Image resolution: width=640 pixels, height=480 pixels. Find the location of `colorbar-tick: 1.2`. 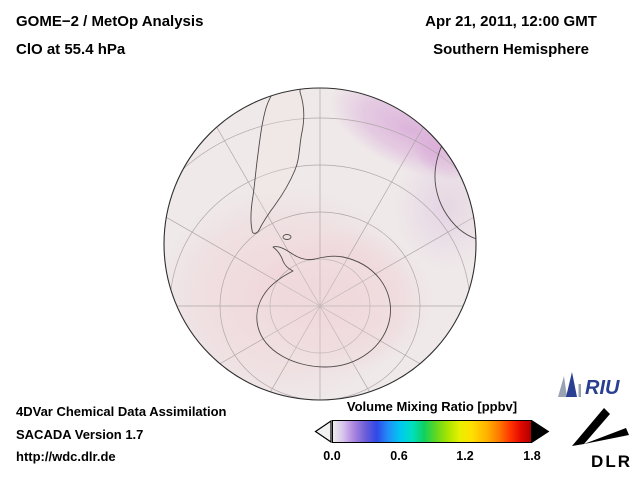

colorbar-tick: 1.2 is located at coordinates (465, 456).